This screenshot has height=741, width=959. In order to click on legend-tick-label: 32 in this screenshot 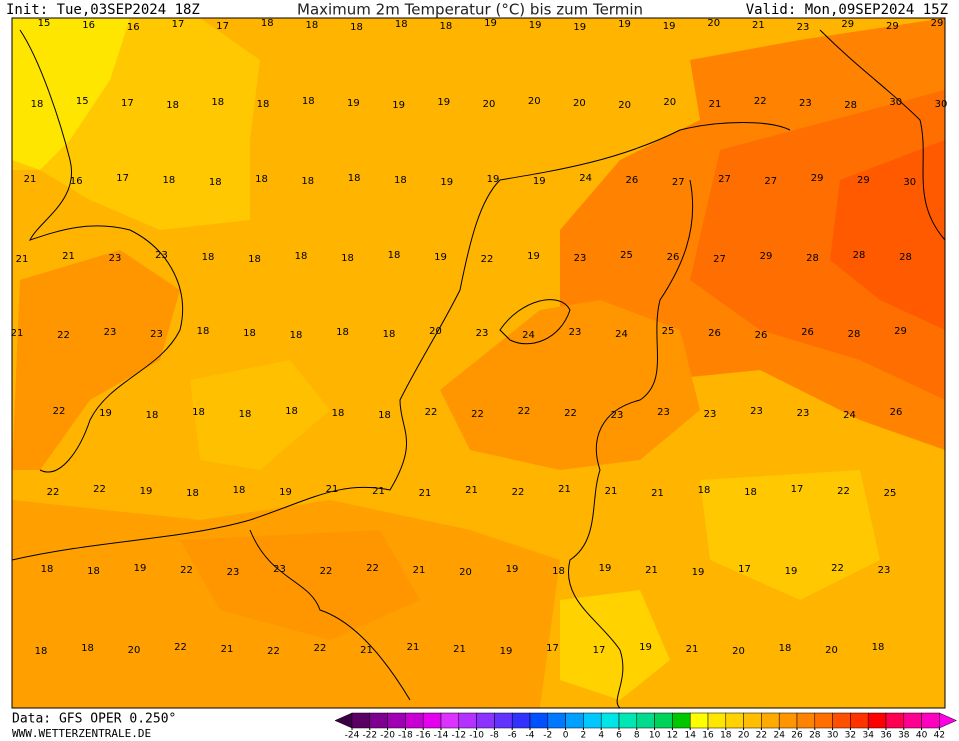, I will do `click(850, 736)`.